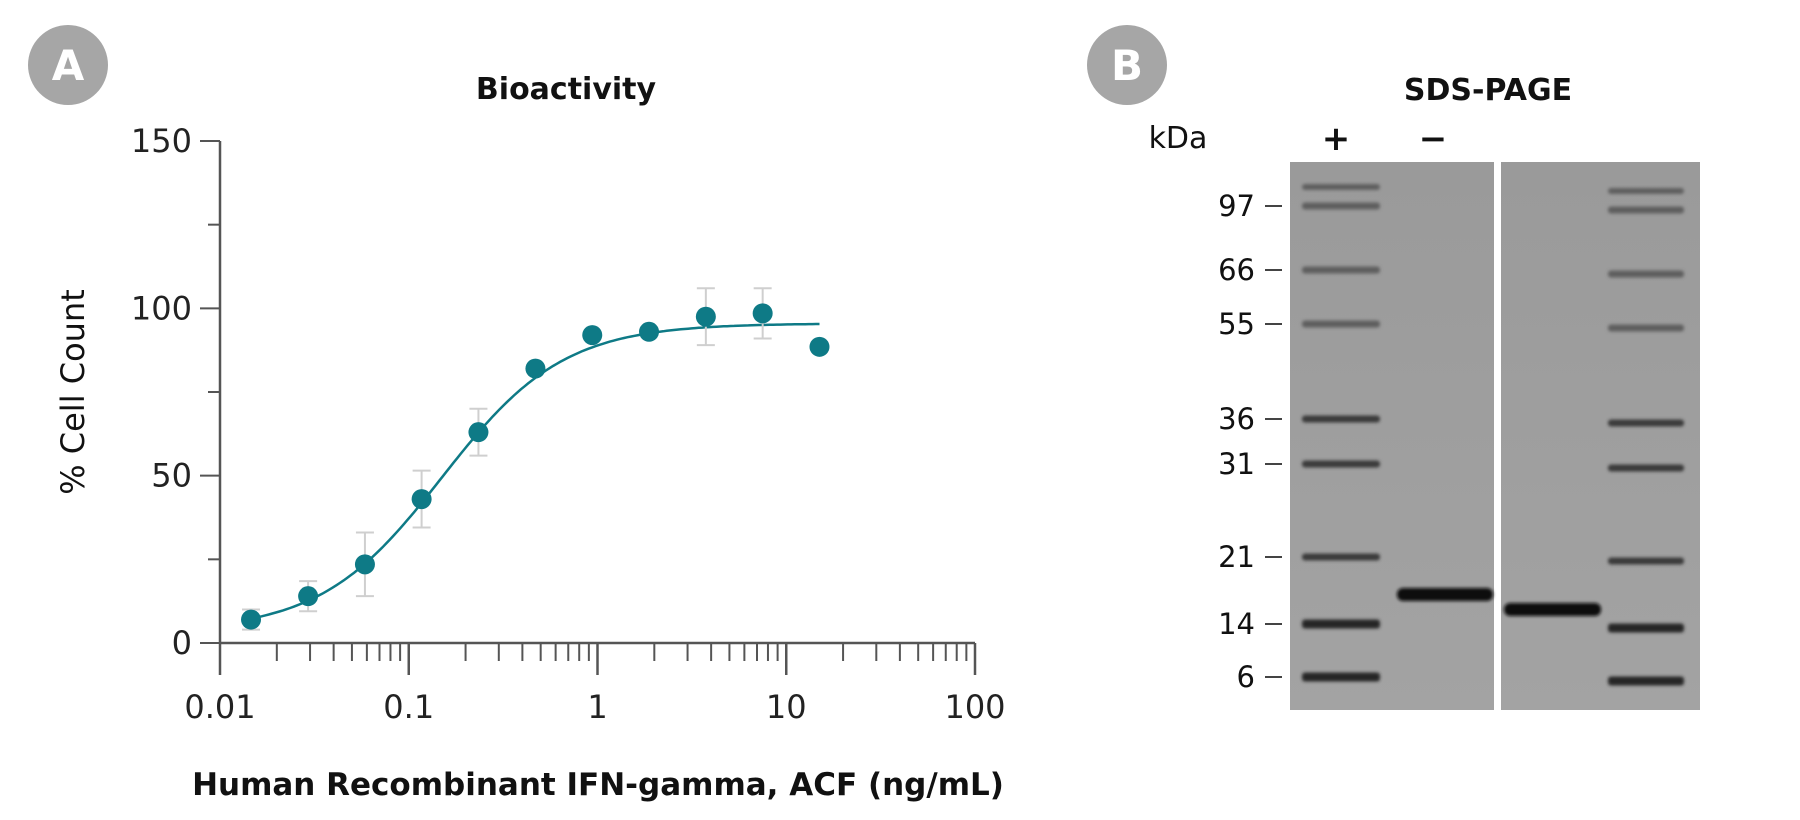 The height and width of the screenshot is (820, 1800). Describe the element at coordinates (1552, 609) in the screenshot. I see `sample-band-minus` at that location.